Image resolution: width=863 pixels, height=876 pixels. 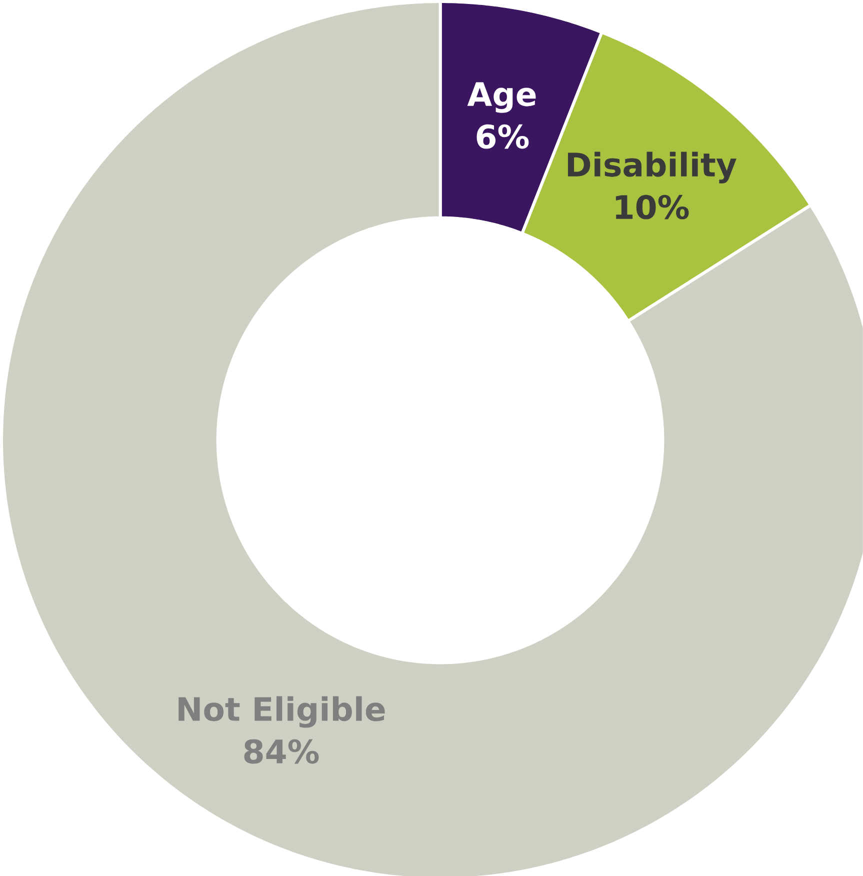 What do you see at coordinates (281, 712) in the screenshot?
I see `slice-label: Not Eligible` at bounding box center [281, 712].